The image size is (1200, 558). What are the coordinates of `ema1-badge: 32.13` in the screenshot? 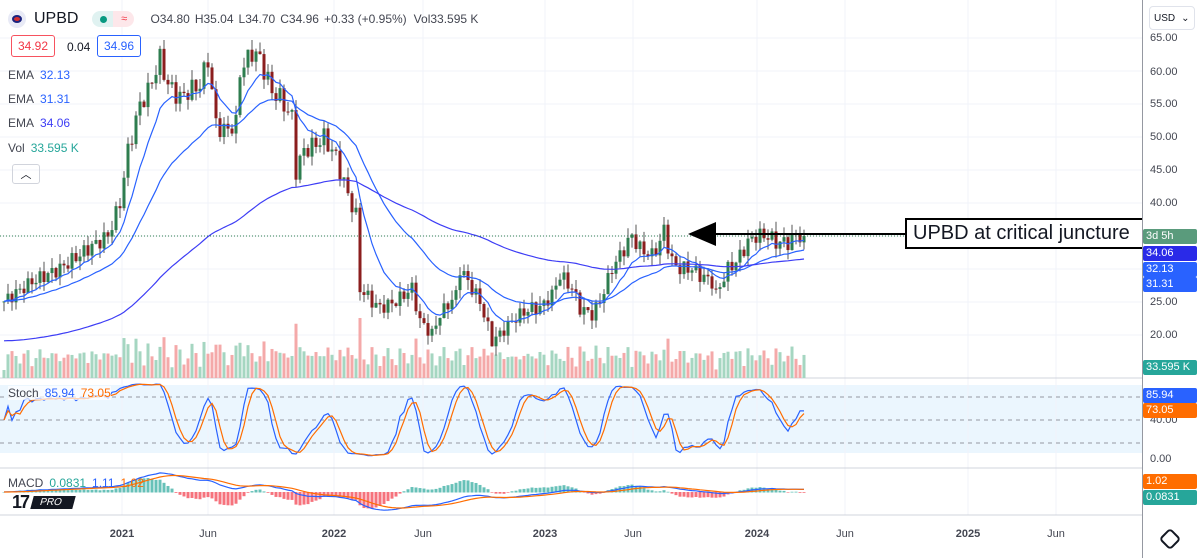 It's located at (1170, 269).